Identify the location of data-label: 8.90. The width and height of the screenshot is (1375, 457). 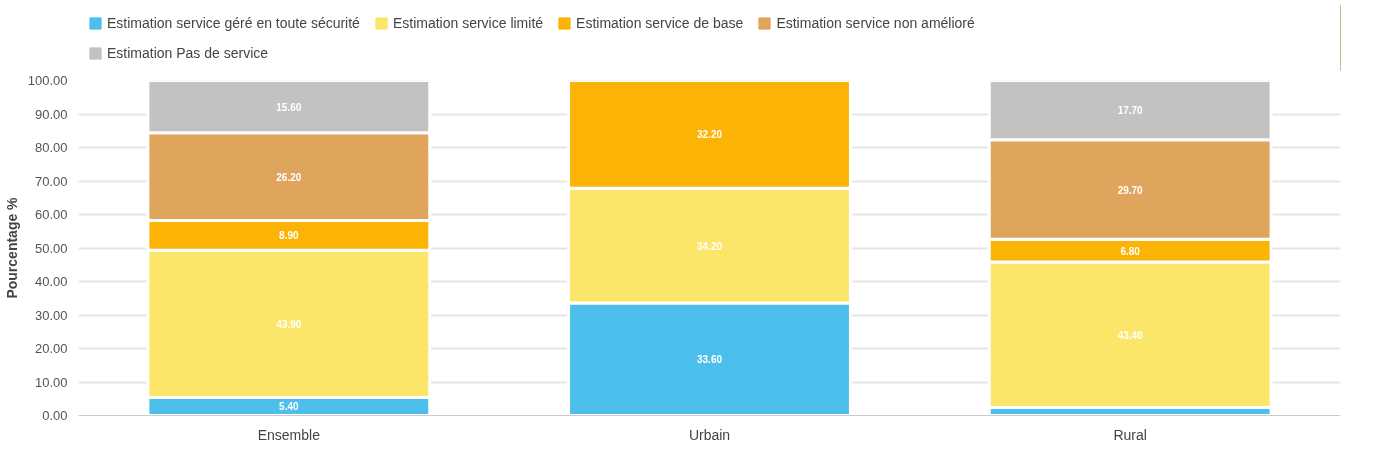
(289, 236).